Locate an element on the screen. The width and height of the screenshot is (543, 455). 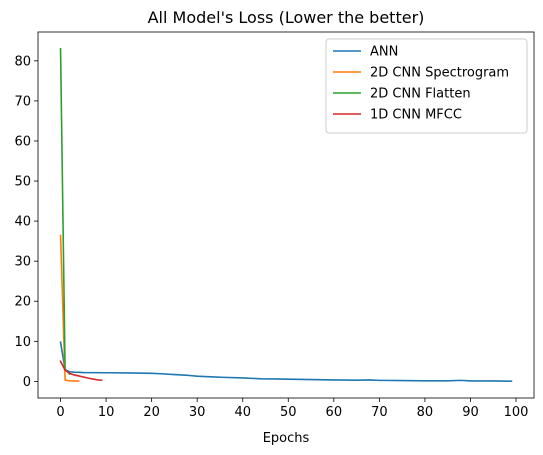
chart-title: All Model's Loss (Lower the better) is located at coordinates (286, 17).